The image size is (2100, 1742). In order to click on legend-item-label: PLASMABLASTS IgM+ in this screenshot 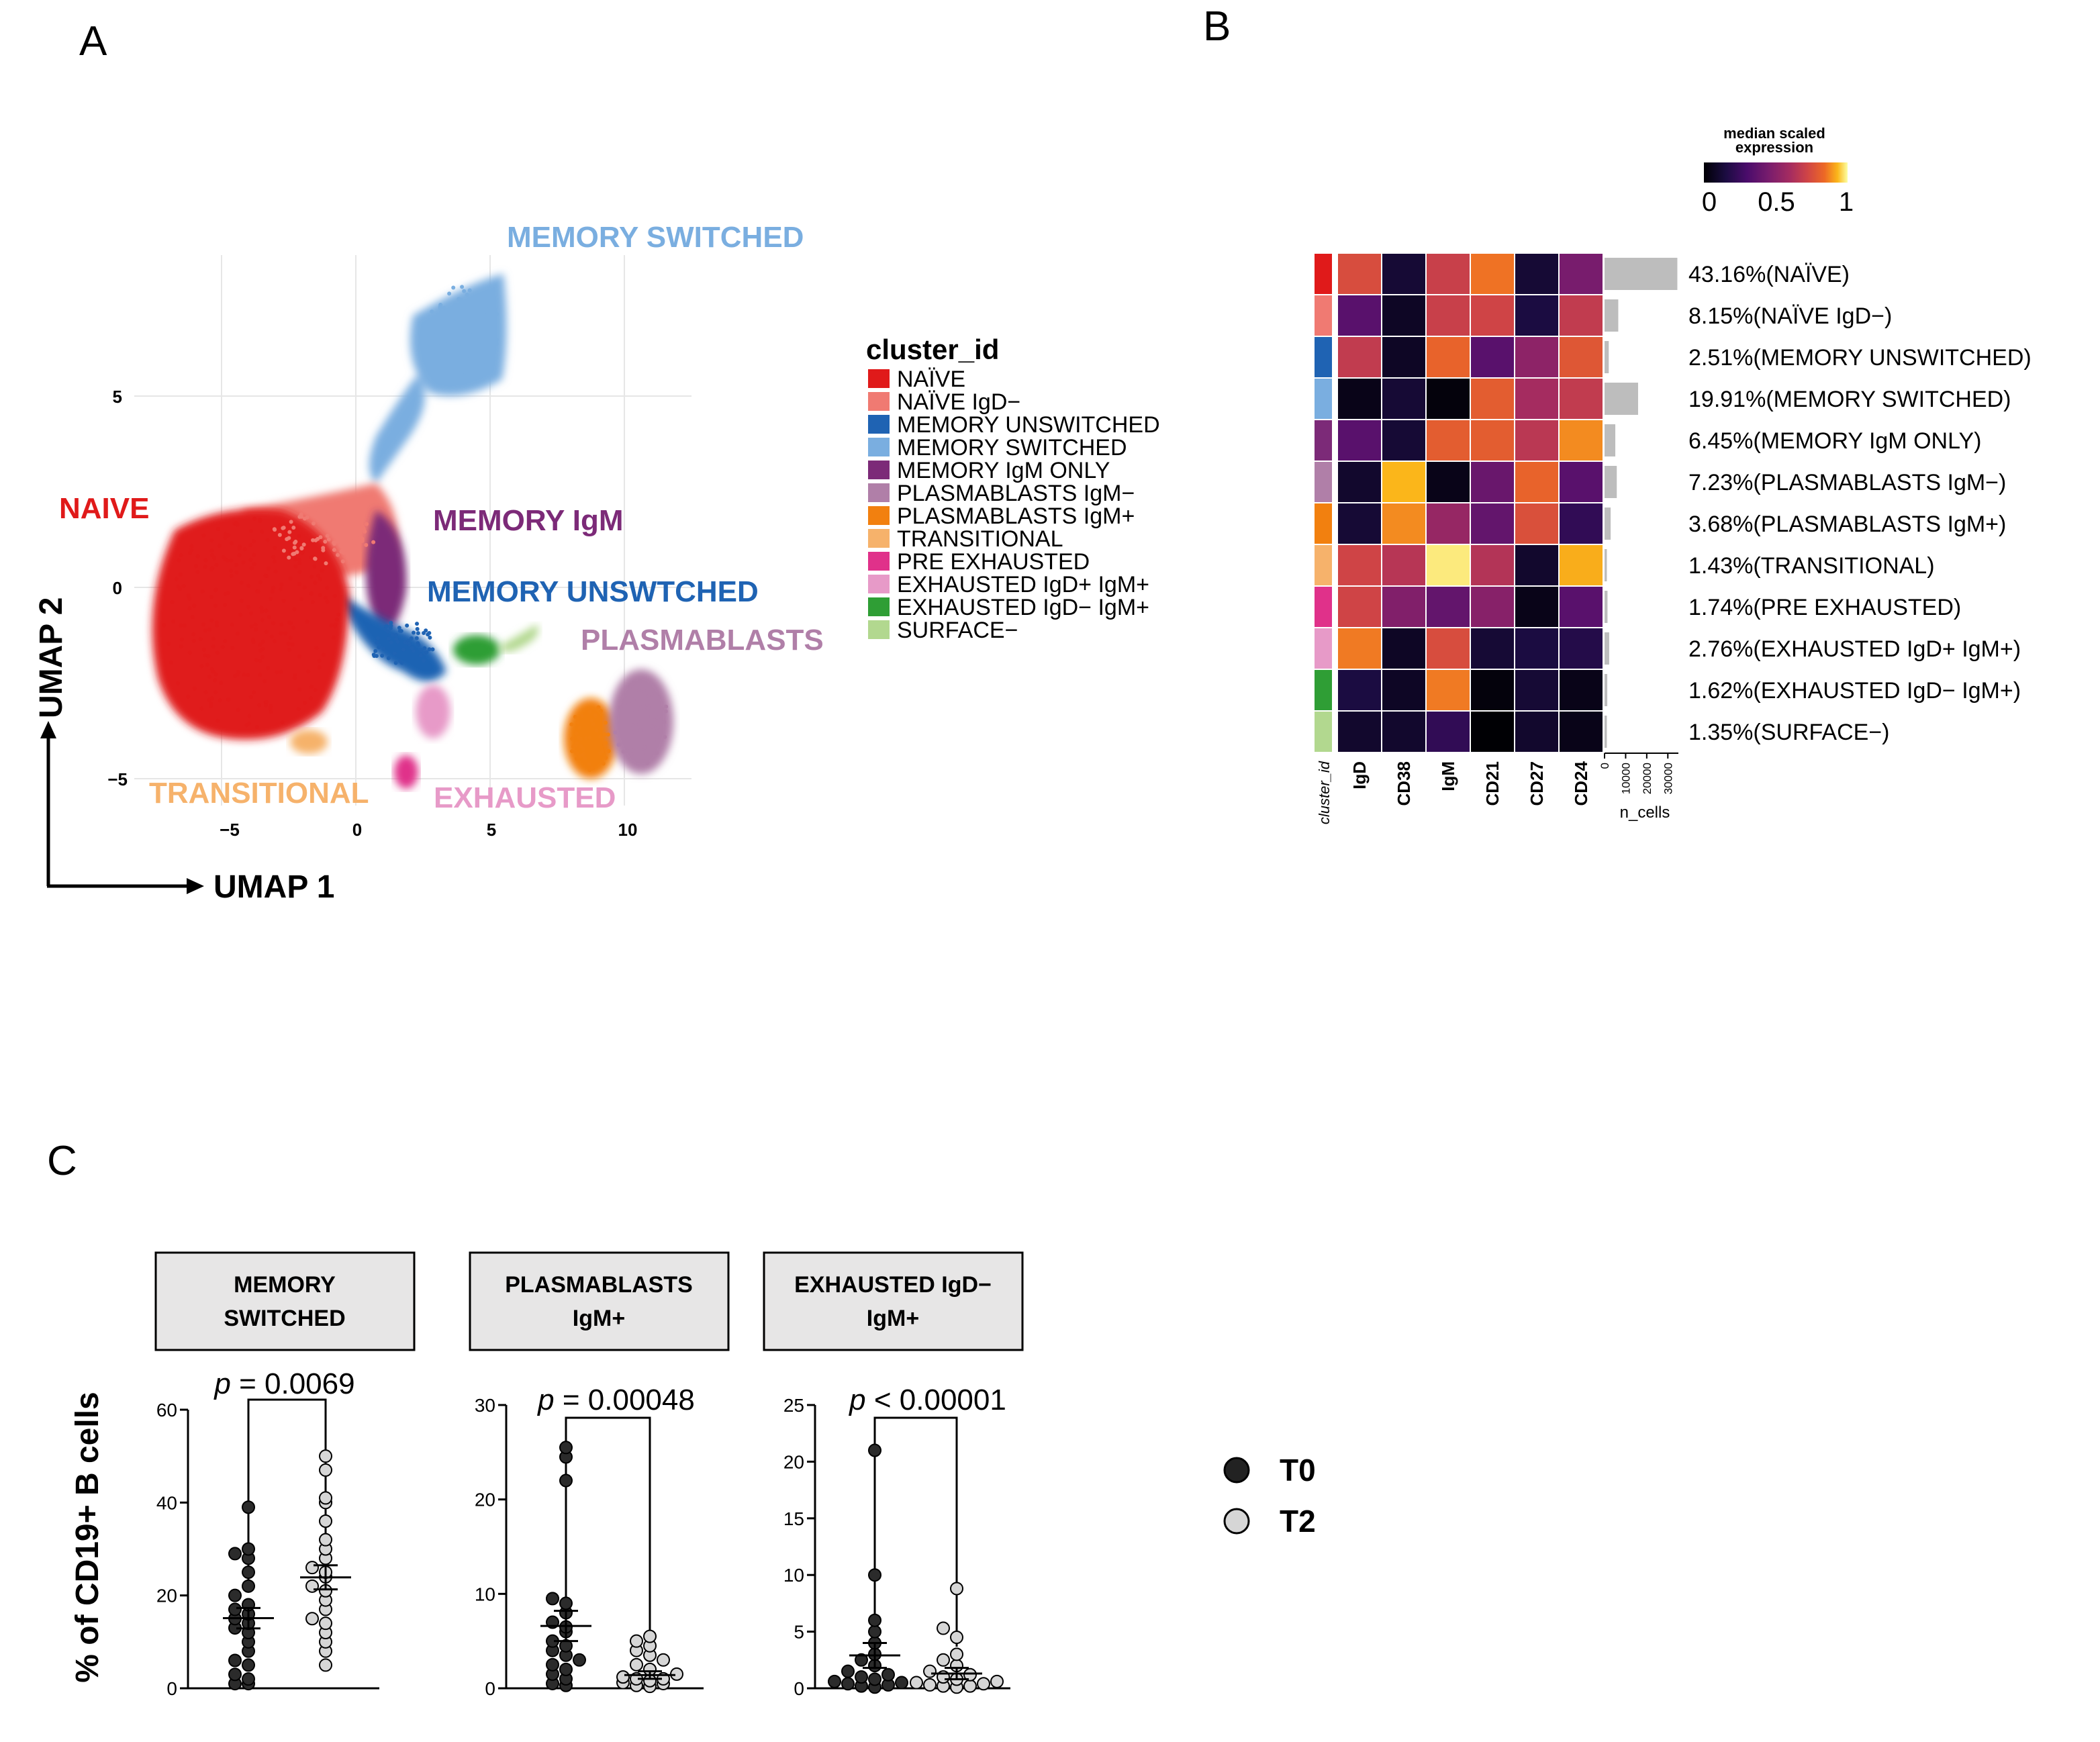, I will do `click(1016, 516)`.